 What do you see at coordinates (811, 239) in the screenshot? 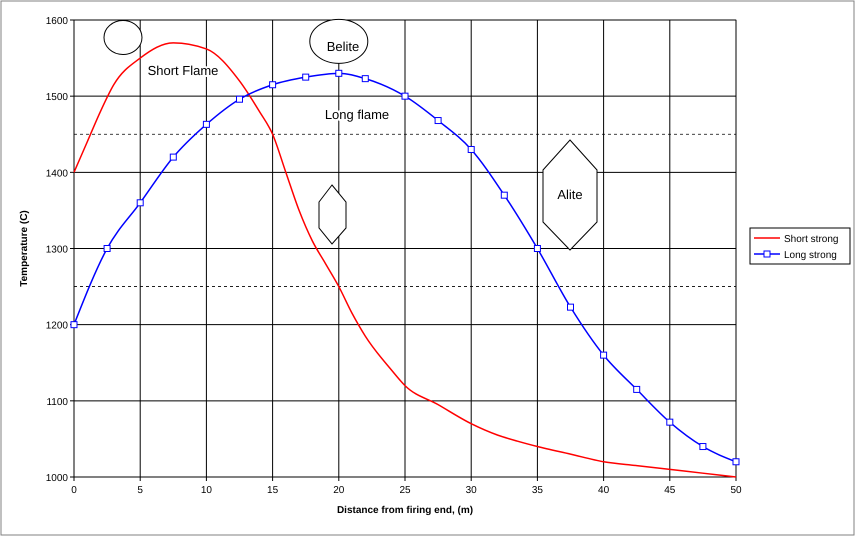
I see `legend-label: Short strong` at bounding box center [811, 239].